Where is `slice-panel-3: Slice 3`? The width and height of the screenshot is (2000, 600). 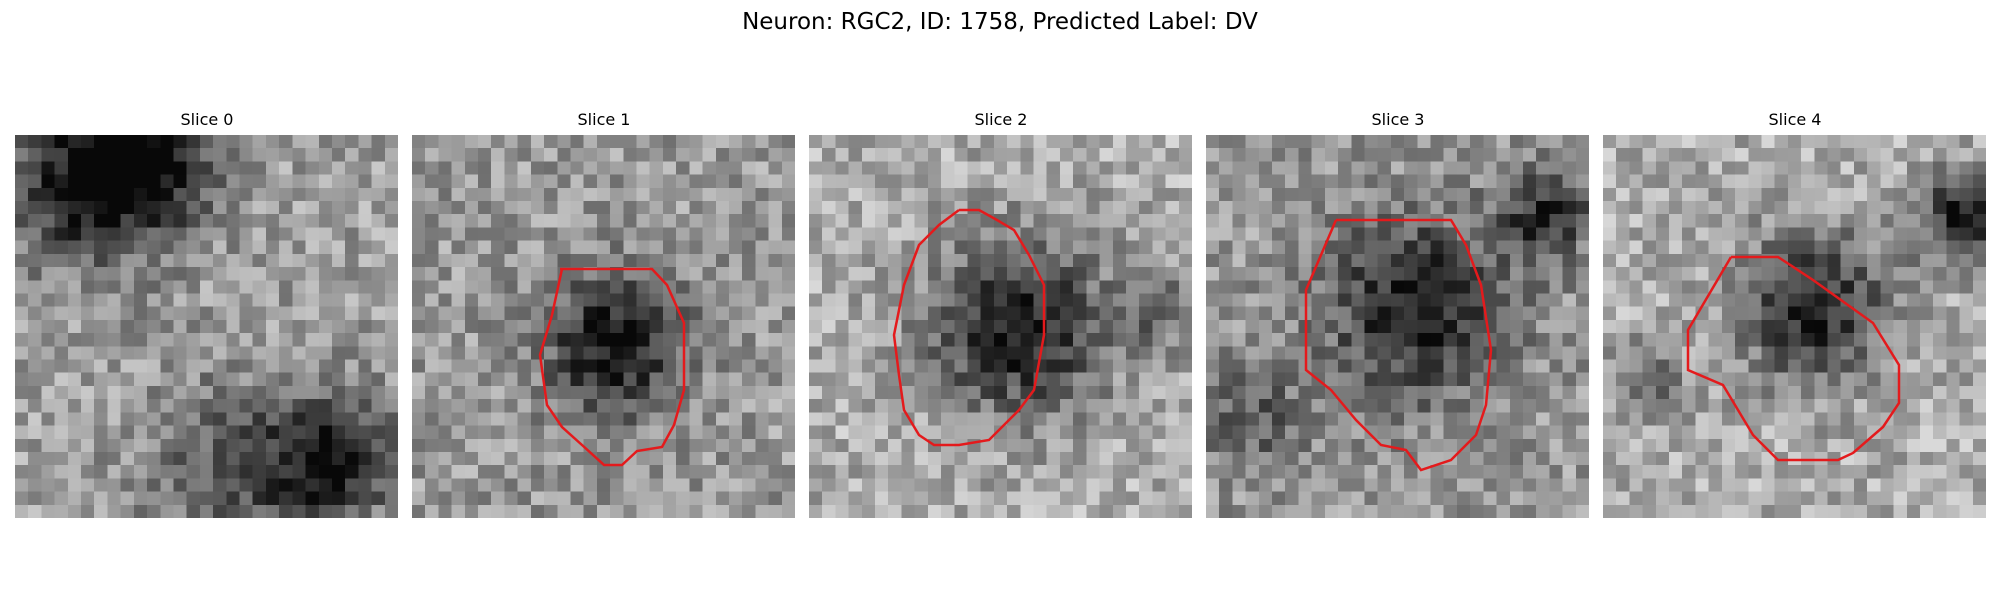 slice-panel-3: Slice 3 is located at coordinates (1398, 314).